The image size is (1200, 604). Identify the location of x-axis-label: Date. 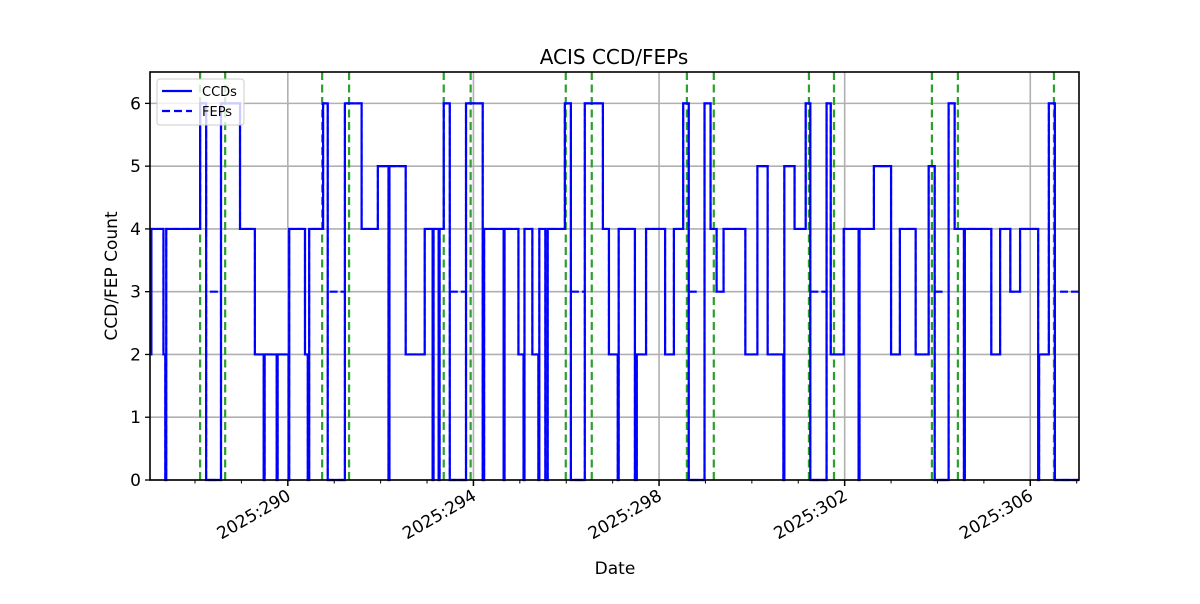
(615, 569).